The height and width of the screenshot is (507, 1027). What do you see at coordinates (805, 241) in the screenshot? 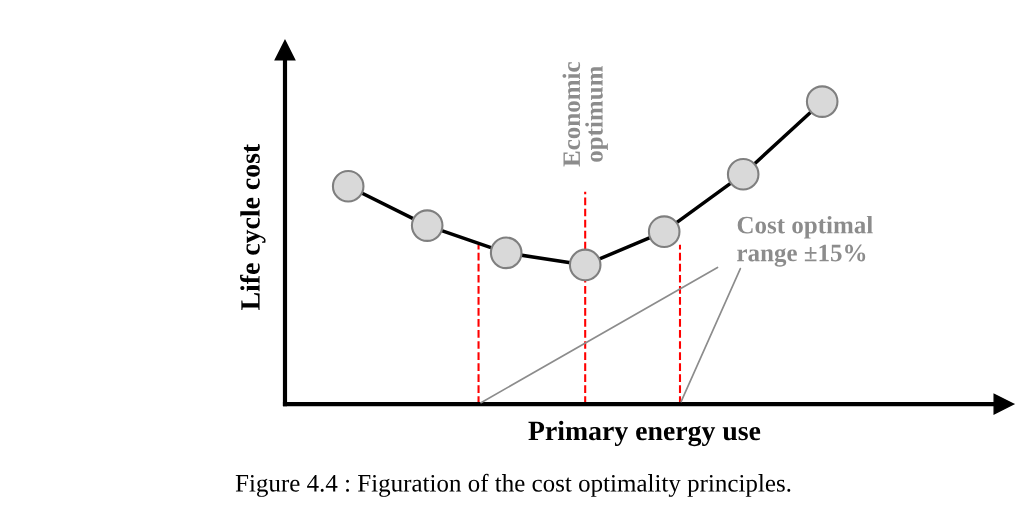
I see `annotation: Cost optimal range ±15%` at bounding box center [805, 241].